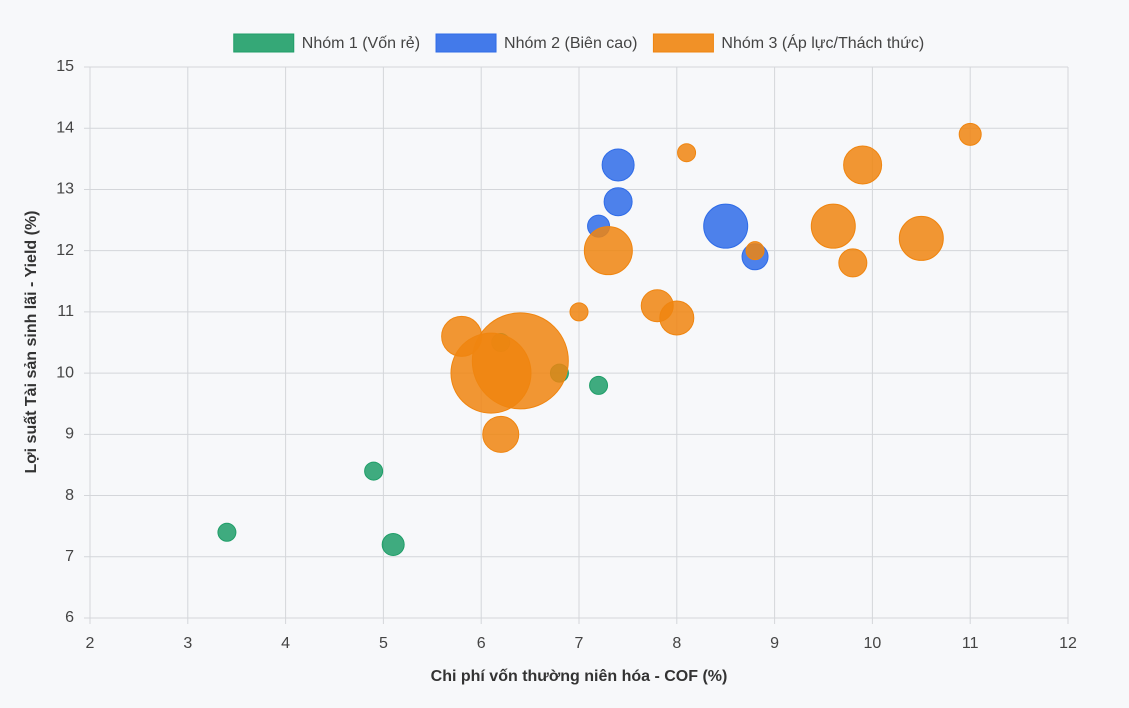 Image resolution: width=1129 pixels, height=708 pixels. I want to click on y-tick-label: 8, so click(69, 495).